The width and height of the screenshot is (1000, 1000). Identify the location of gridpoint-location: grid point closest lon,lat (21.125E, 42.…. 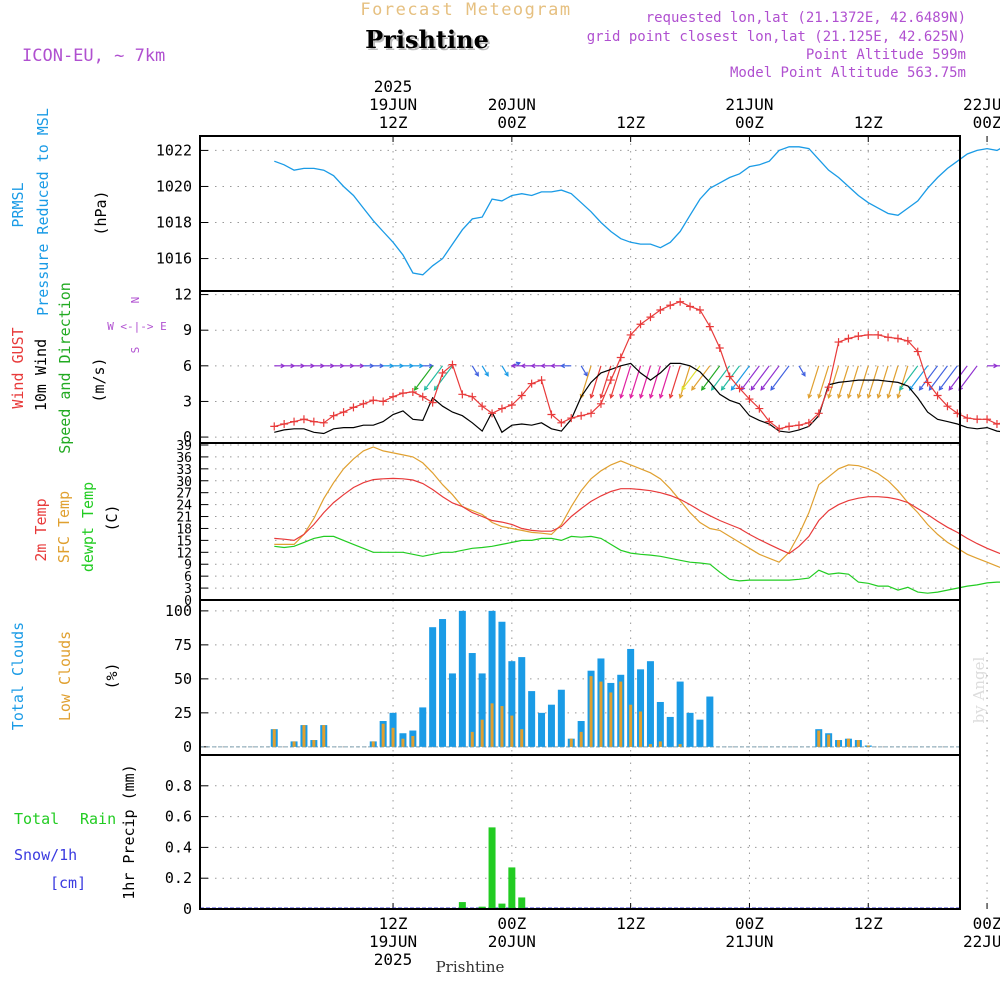
(776, 37).